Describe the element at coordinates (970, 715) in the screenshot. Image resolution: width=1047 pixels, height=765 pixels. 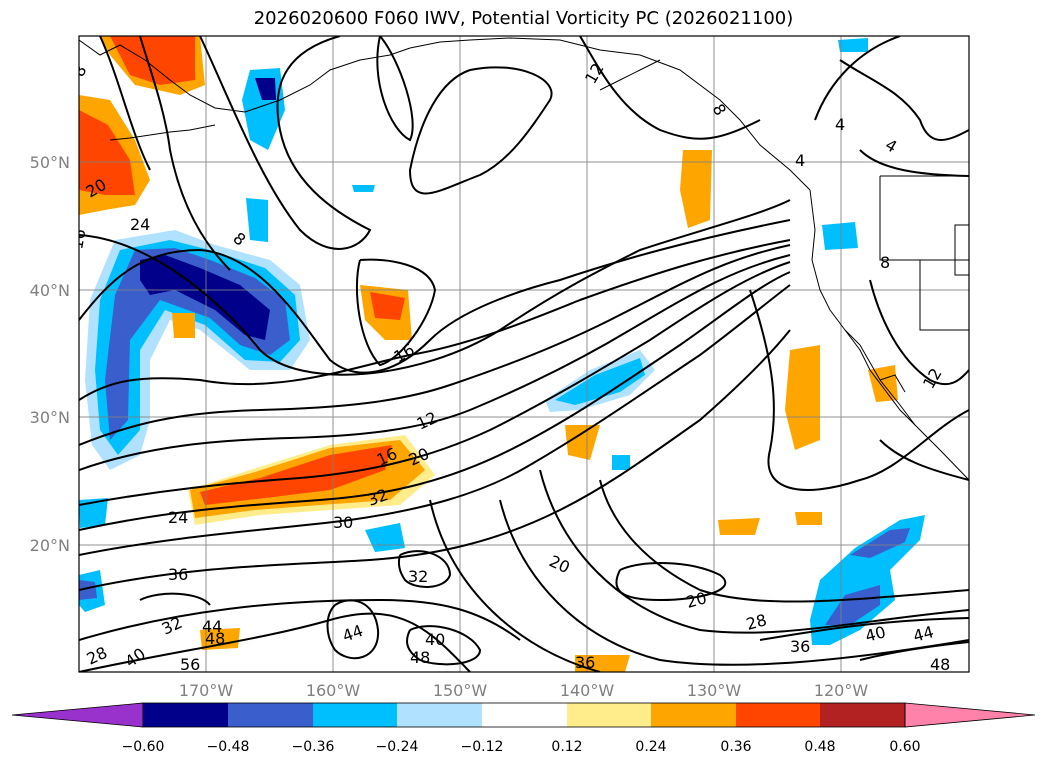
I see `colorbar-extend-high` at that location.